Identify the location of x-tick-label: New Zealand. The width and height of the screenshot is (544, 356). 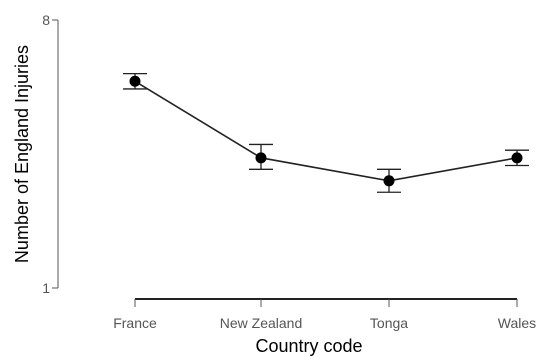
(261, 323).